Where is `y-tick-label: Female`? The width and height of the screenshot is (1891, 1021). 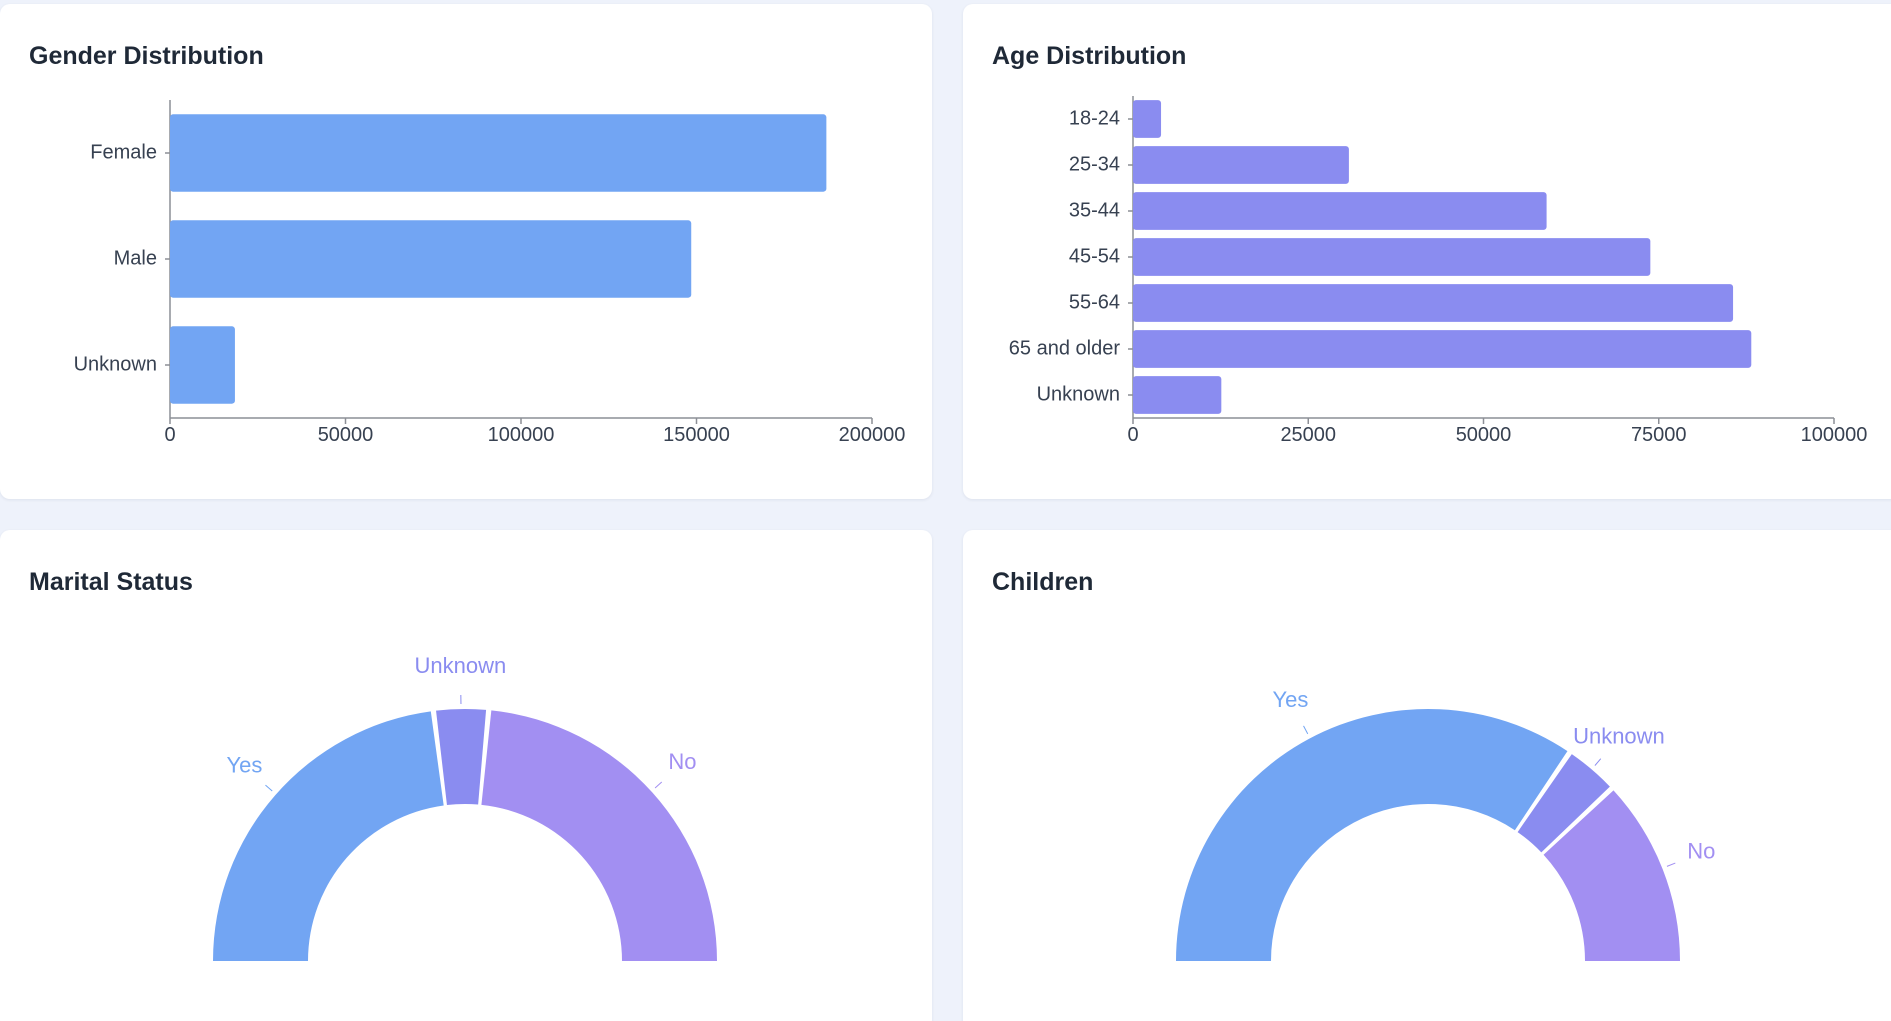
y-tick-label: Female is located at coordinates (123, 152).